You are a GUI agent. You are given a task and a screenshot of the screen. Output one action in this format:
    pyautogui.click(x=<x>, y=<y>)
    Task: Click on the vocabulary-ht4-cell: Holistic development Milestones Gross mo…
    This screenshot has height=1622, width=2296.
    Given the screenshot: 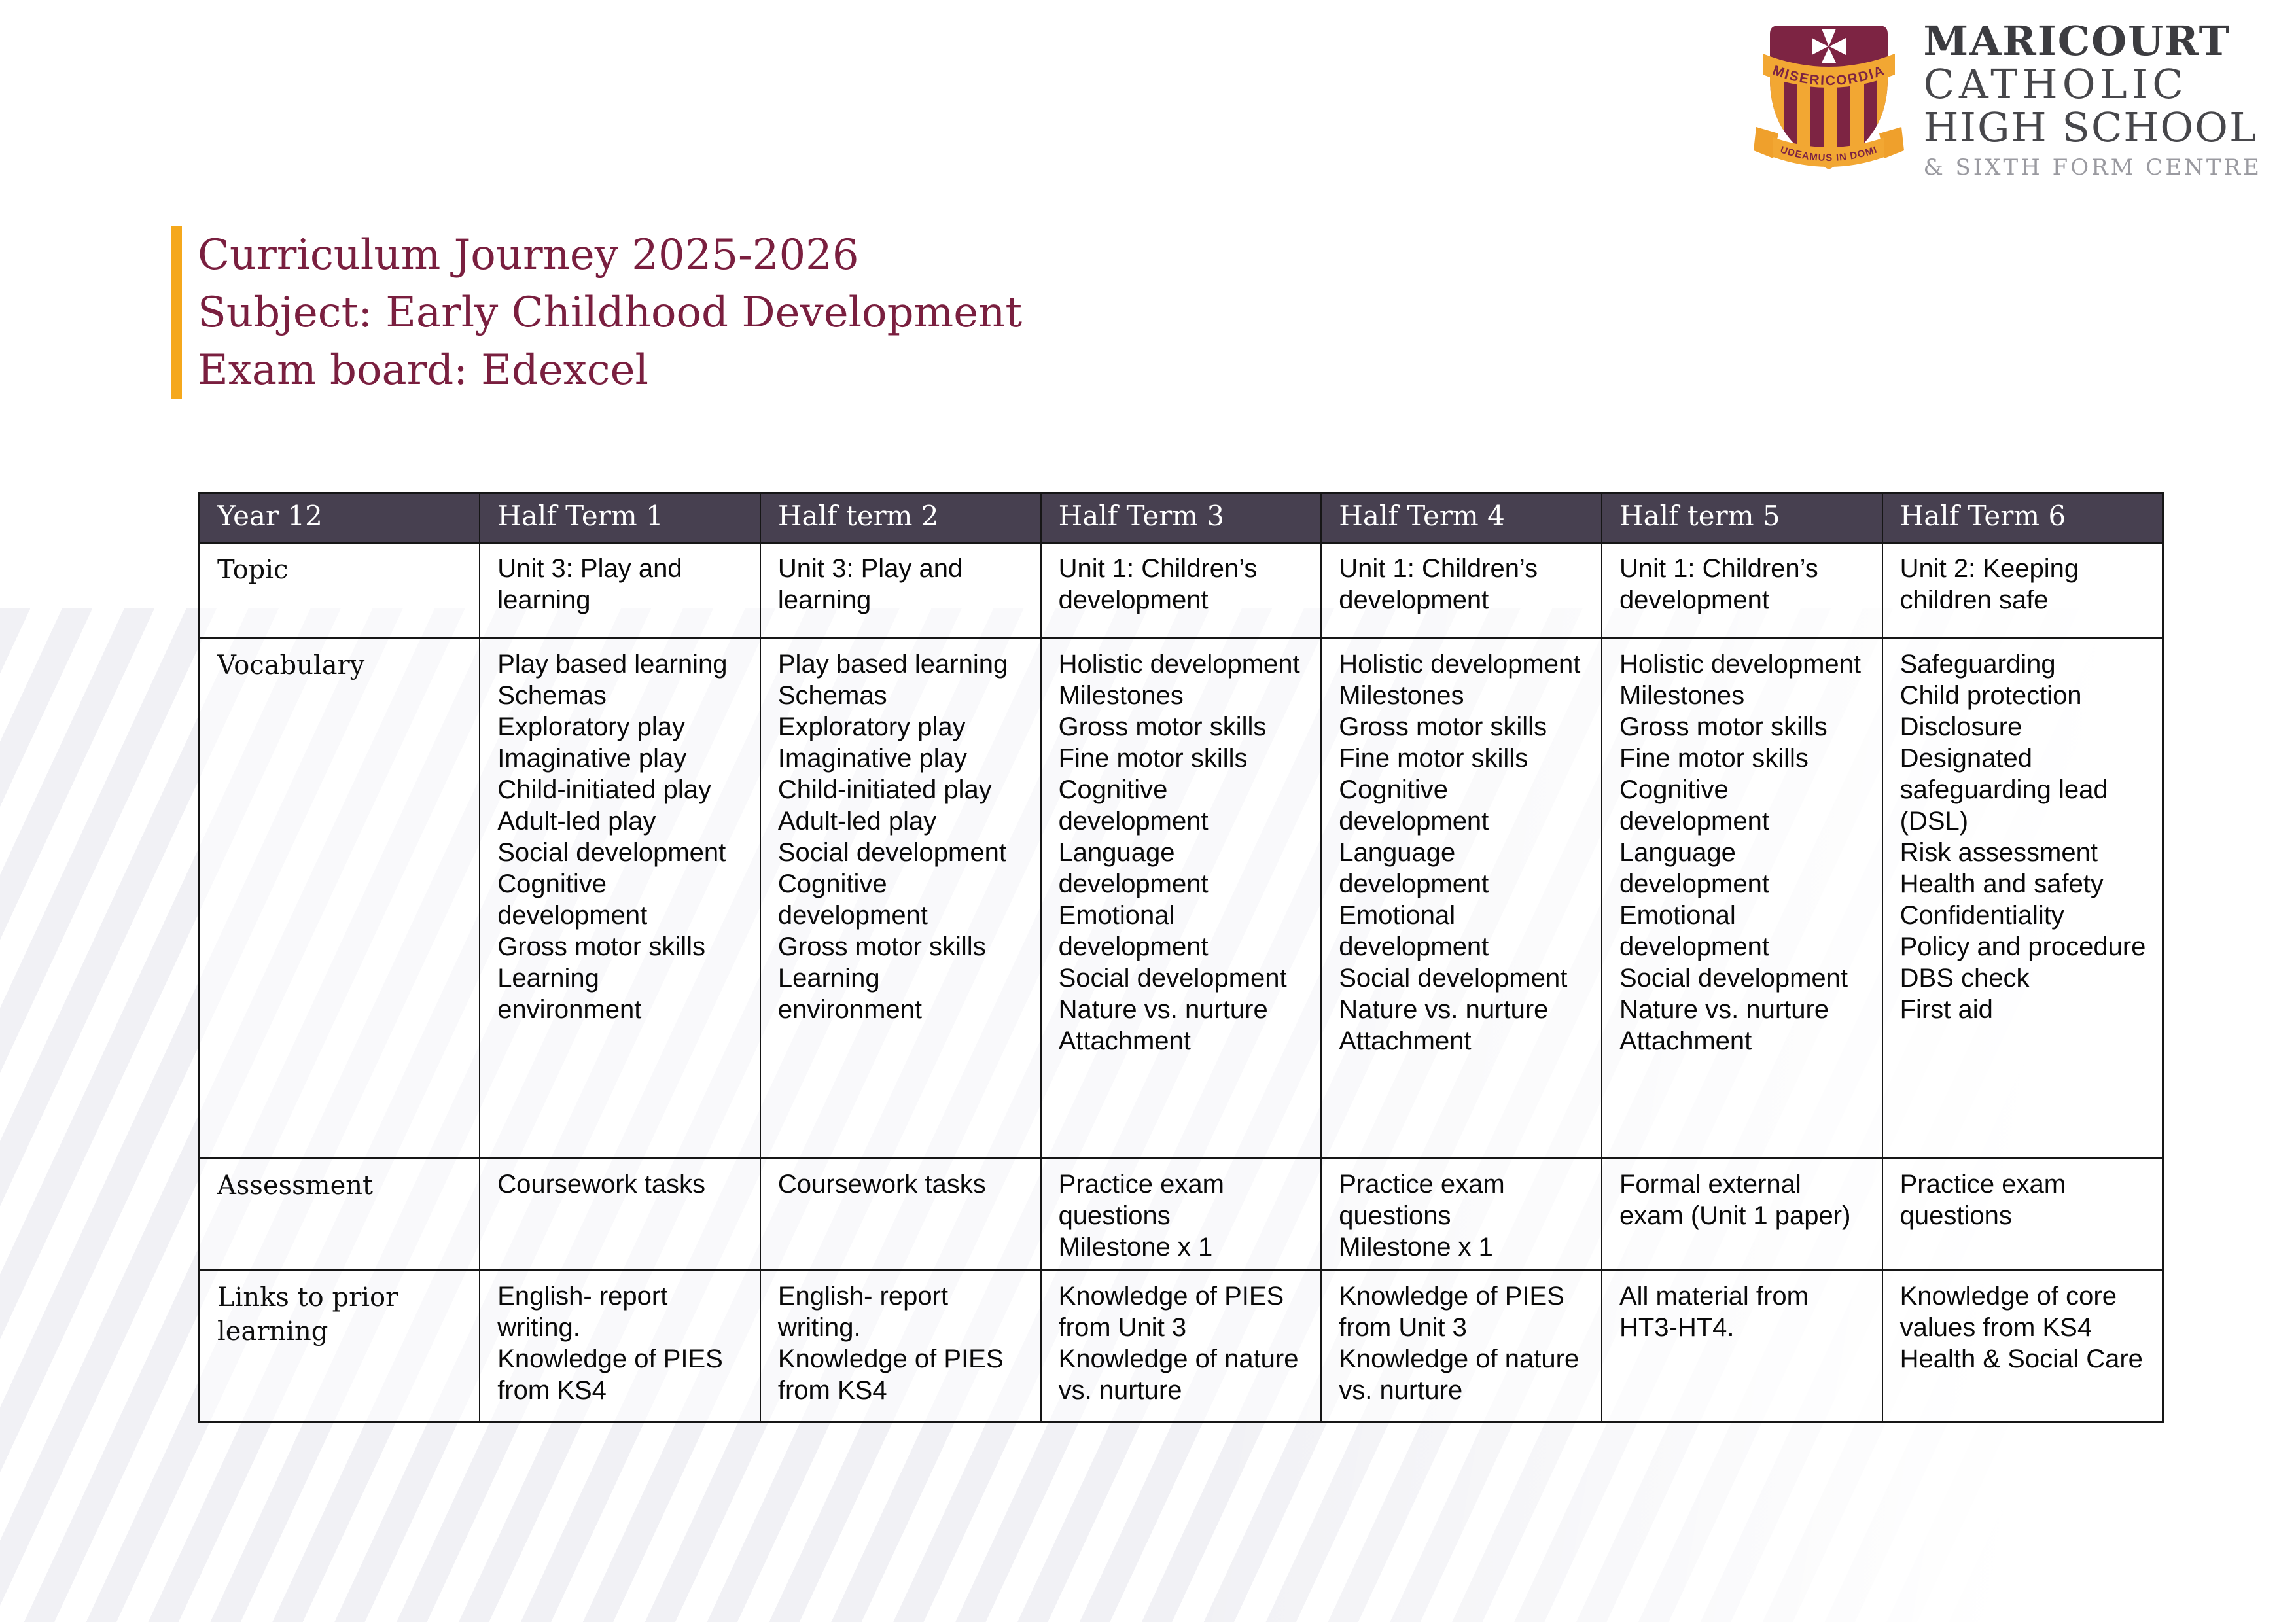 What is the action you would take?
    pyautogui.click(x=1461, y=898)
    